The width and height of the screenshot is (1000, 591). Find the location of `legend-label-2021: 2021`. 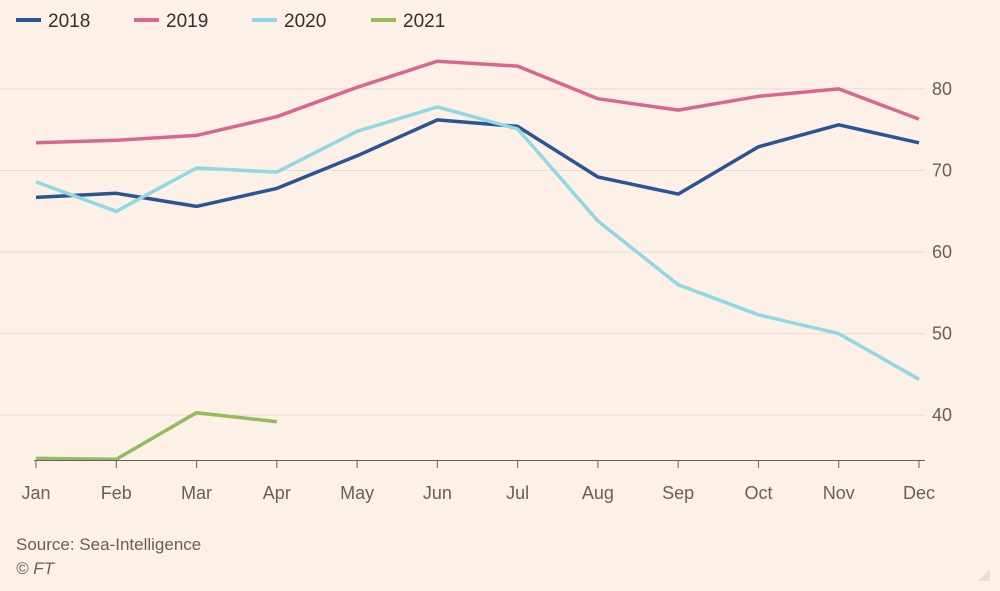

legend-label-2021: 2021 is located at coordinates (424, 21).